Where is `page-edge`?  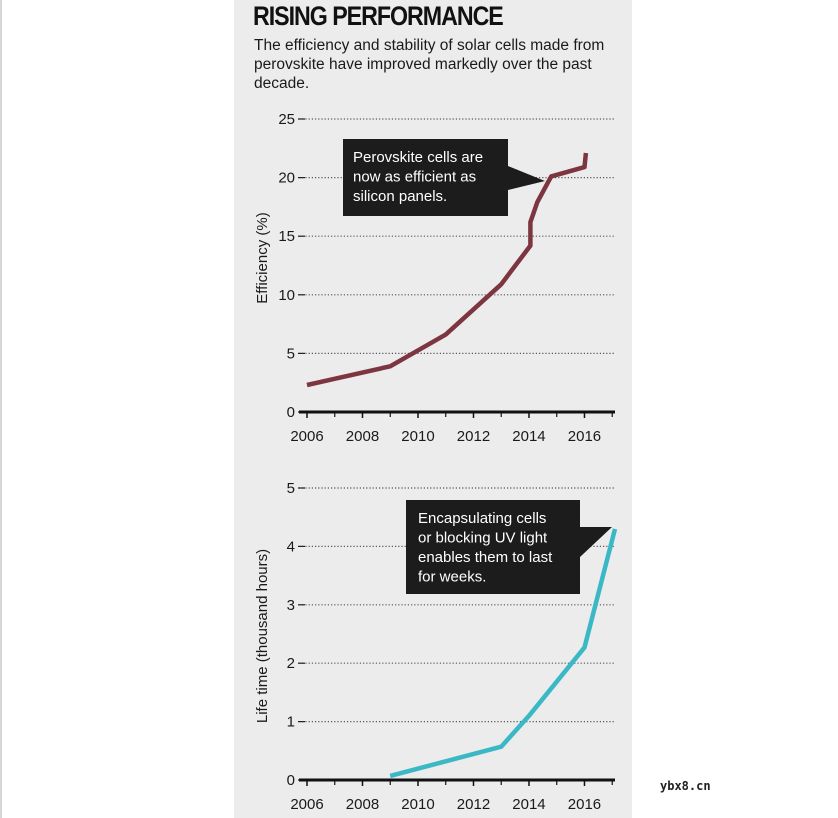
page-edge is located at coordinates (1, 409).